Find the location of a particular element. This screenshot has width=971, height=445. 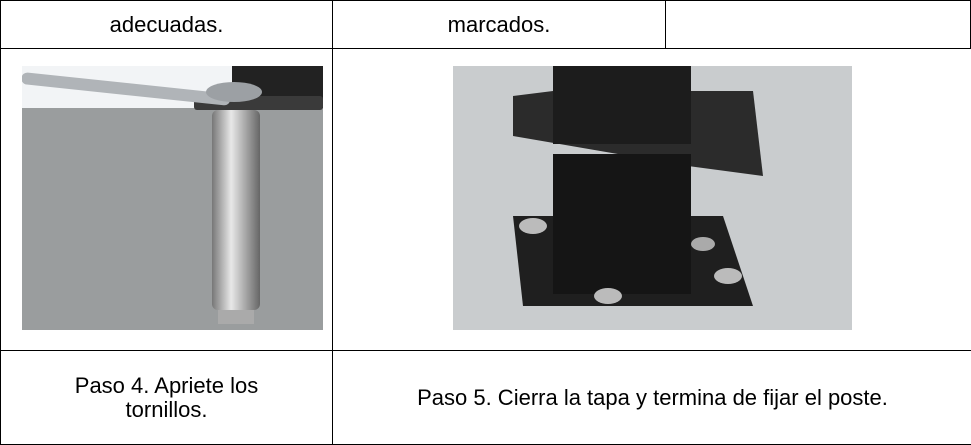

table-cell: adecuadas. is located at coordinates (166, 24).